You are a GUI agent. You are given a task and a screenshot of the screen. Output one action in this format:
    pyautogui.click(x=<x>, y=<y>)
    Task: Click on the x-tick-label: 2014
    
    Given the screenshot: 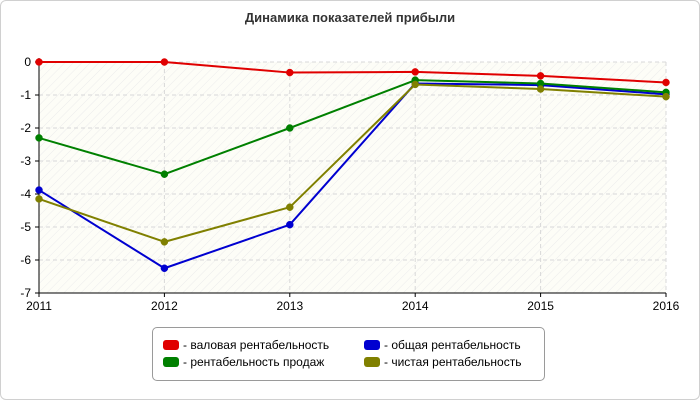 What is the action you would take?
    pyautogui.click(x=415, y=306)
    